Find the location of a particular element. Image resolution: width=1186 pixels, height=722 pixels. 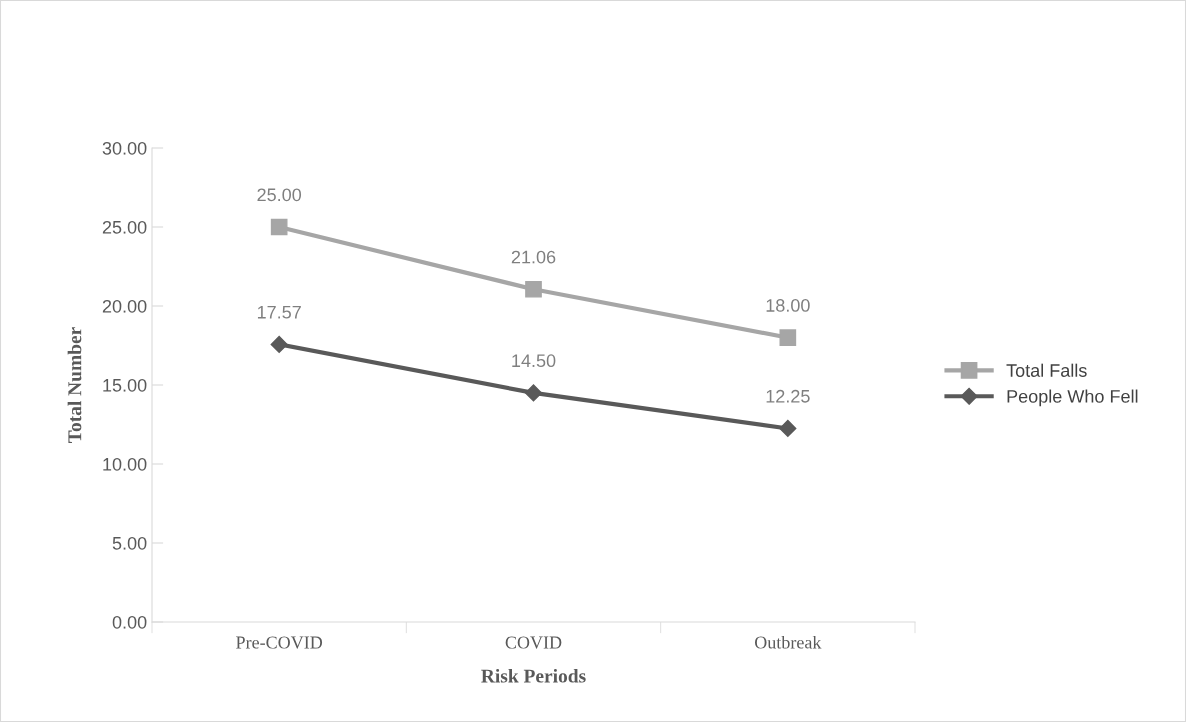

y-tick-label: 0.00 is located at coordinates (129, 622).